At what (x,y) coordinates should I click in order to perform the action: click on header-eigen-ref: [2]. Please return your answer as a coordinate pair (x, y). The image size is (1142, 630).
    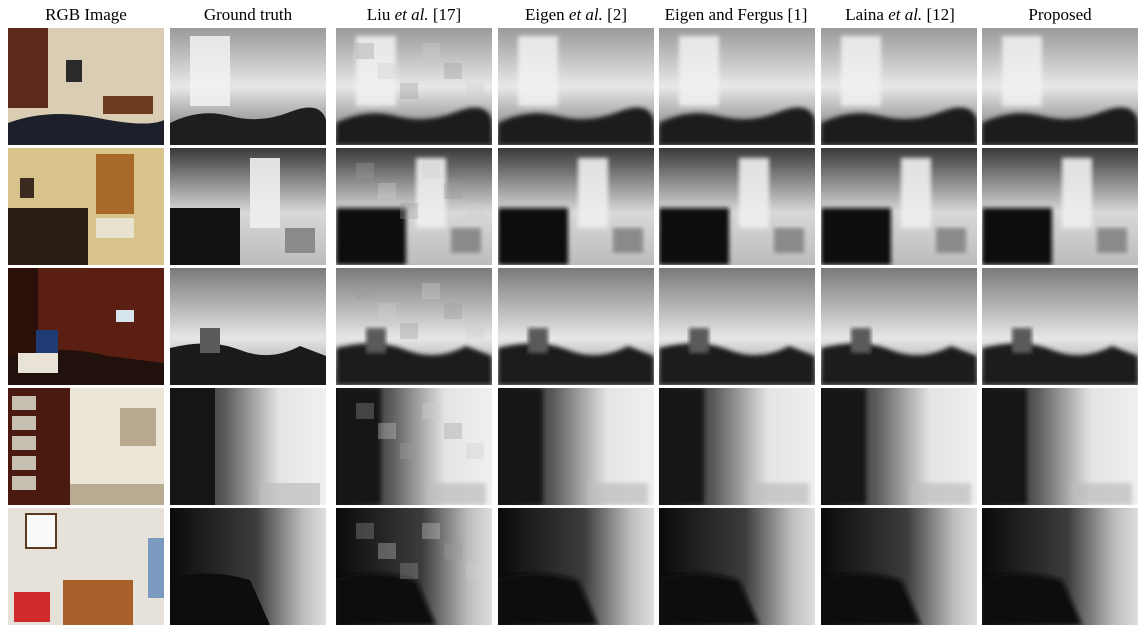
    Looking at the image, I should click on (617, 14).